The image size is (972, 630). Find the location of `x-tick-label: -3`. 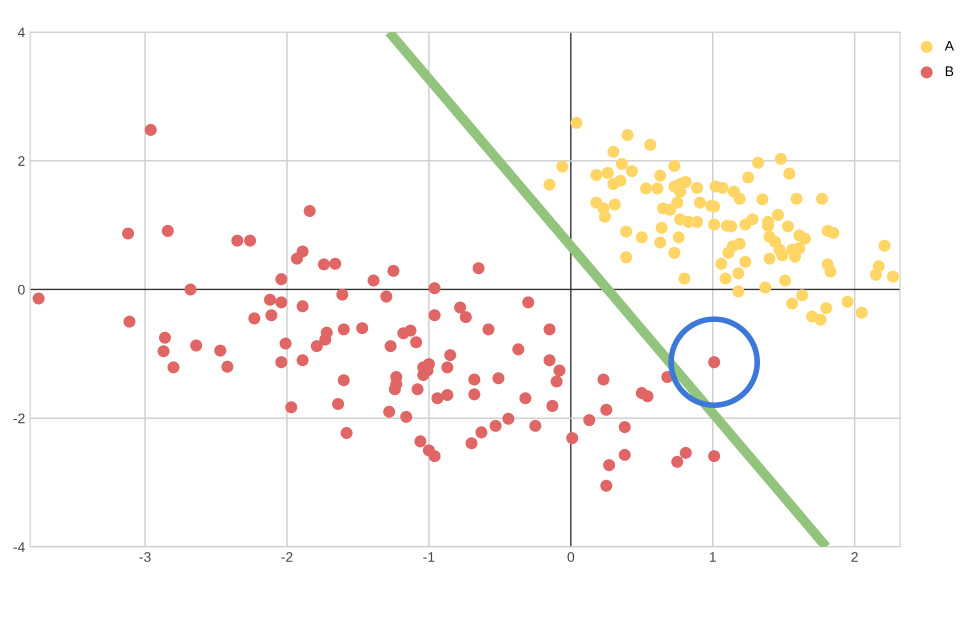

x-tick-label: -3 is located at coordinates (145, 557).